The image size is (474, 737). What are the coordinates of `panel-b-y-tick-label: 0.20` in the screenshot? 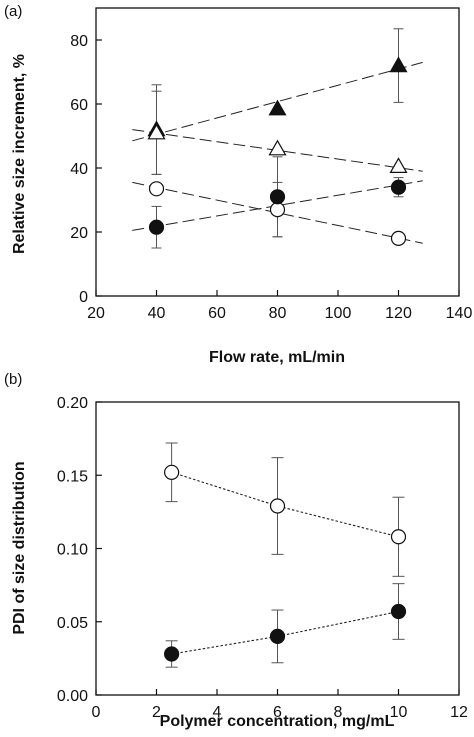 It's located at (72, 403).